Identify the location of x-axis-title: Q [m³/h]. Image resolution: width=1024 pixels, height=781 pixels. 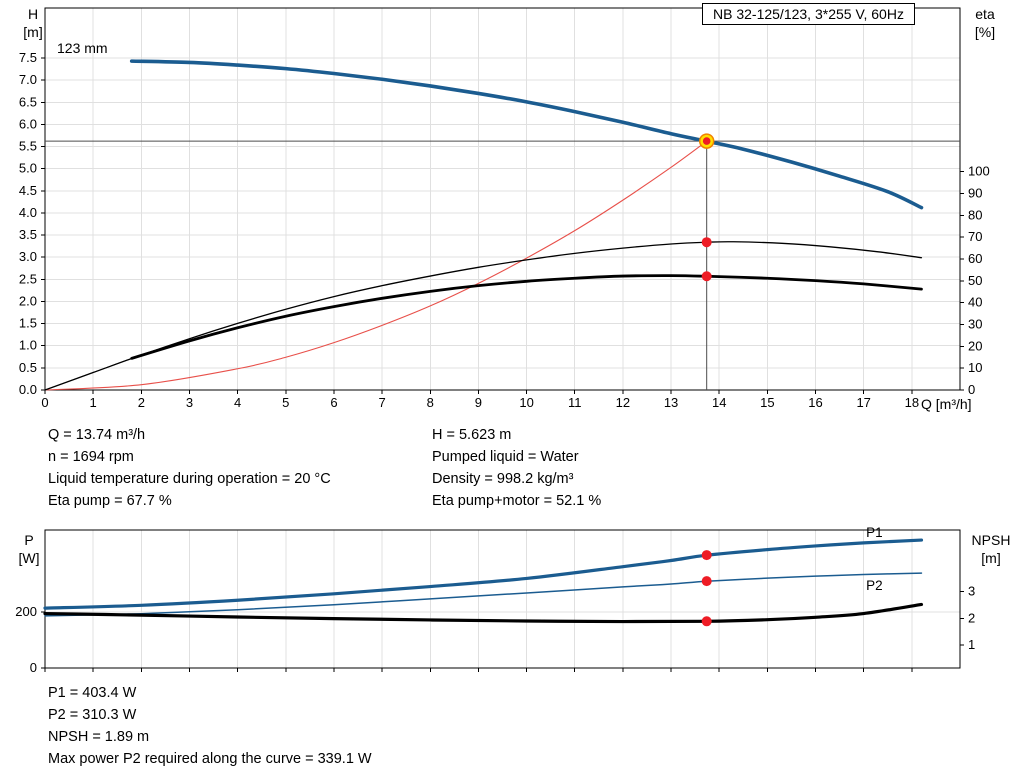
(946, 404).